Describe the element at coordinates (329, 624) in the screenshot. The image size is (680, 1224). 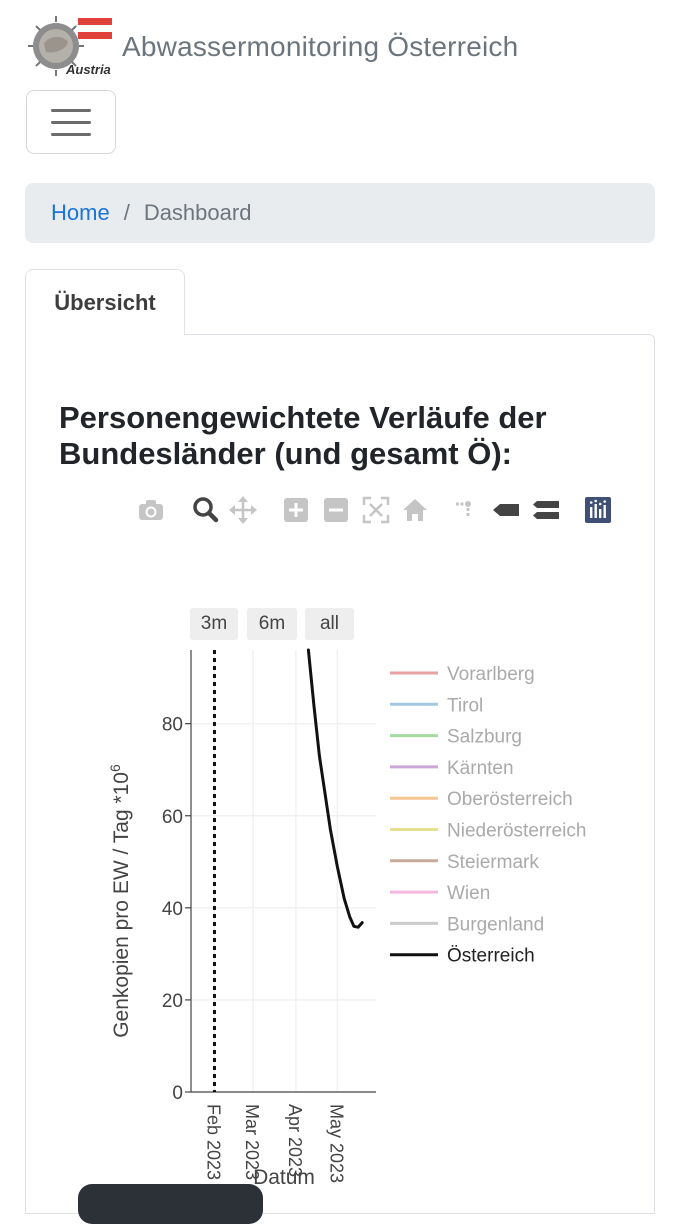
I see `range-button-all: all` at that location.